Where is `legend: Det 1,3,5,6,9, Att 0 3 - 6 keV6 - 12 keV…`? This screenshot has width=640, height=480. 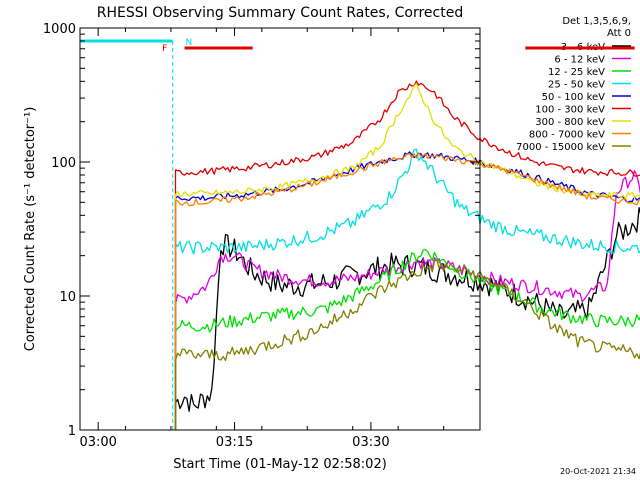 legend: Det 1,3,5,6,9, Att 0 3 - 6 keV6 - 12 keV… is located at coordinates (573, 84).